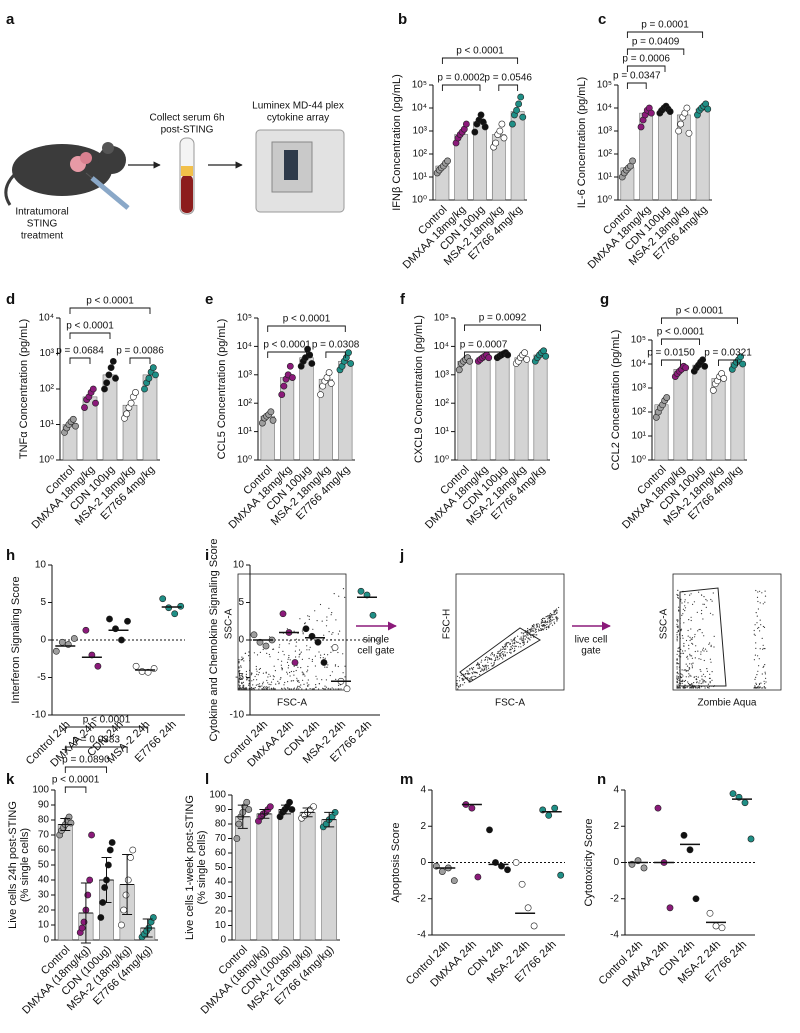 This screenshot has height=1033, width=800. I want to click on p-value: p = 0.0150, so click(671, 353).